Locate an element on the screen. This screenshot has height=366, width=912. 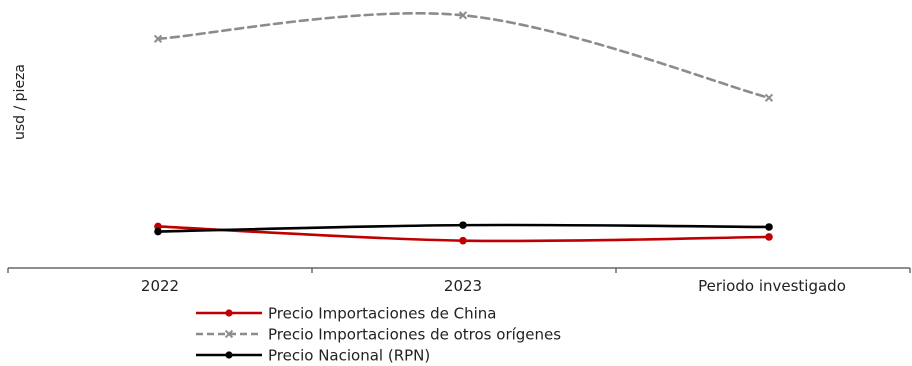
legend-label: Precio Importaciones de otros orígenes is located at coordinates (414, 335).